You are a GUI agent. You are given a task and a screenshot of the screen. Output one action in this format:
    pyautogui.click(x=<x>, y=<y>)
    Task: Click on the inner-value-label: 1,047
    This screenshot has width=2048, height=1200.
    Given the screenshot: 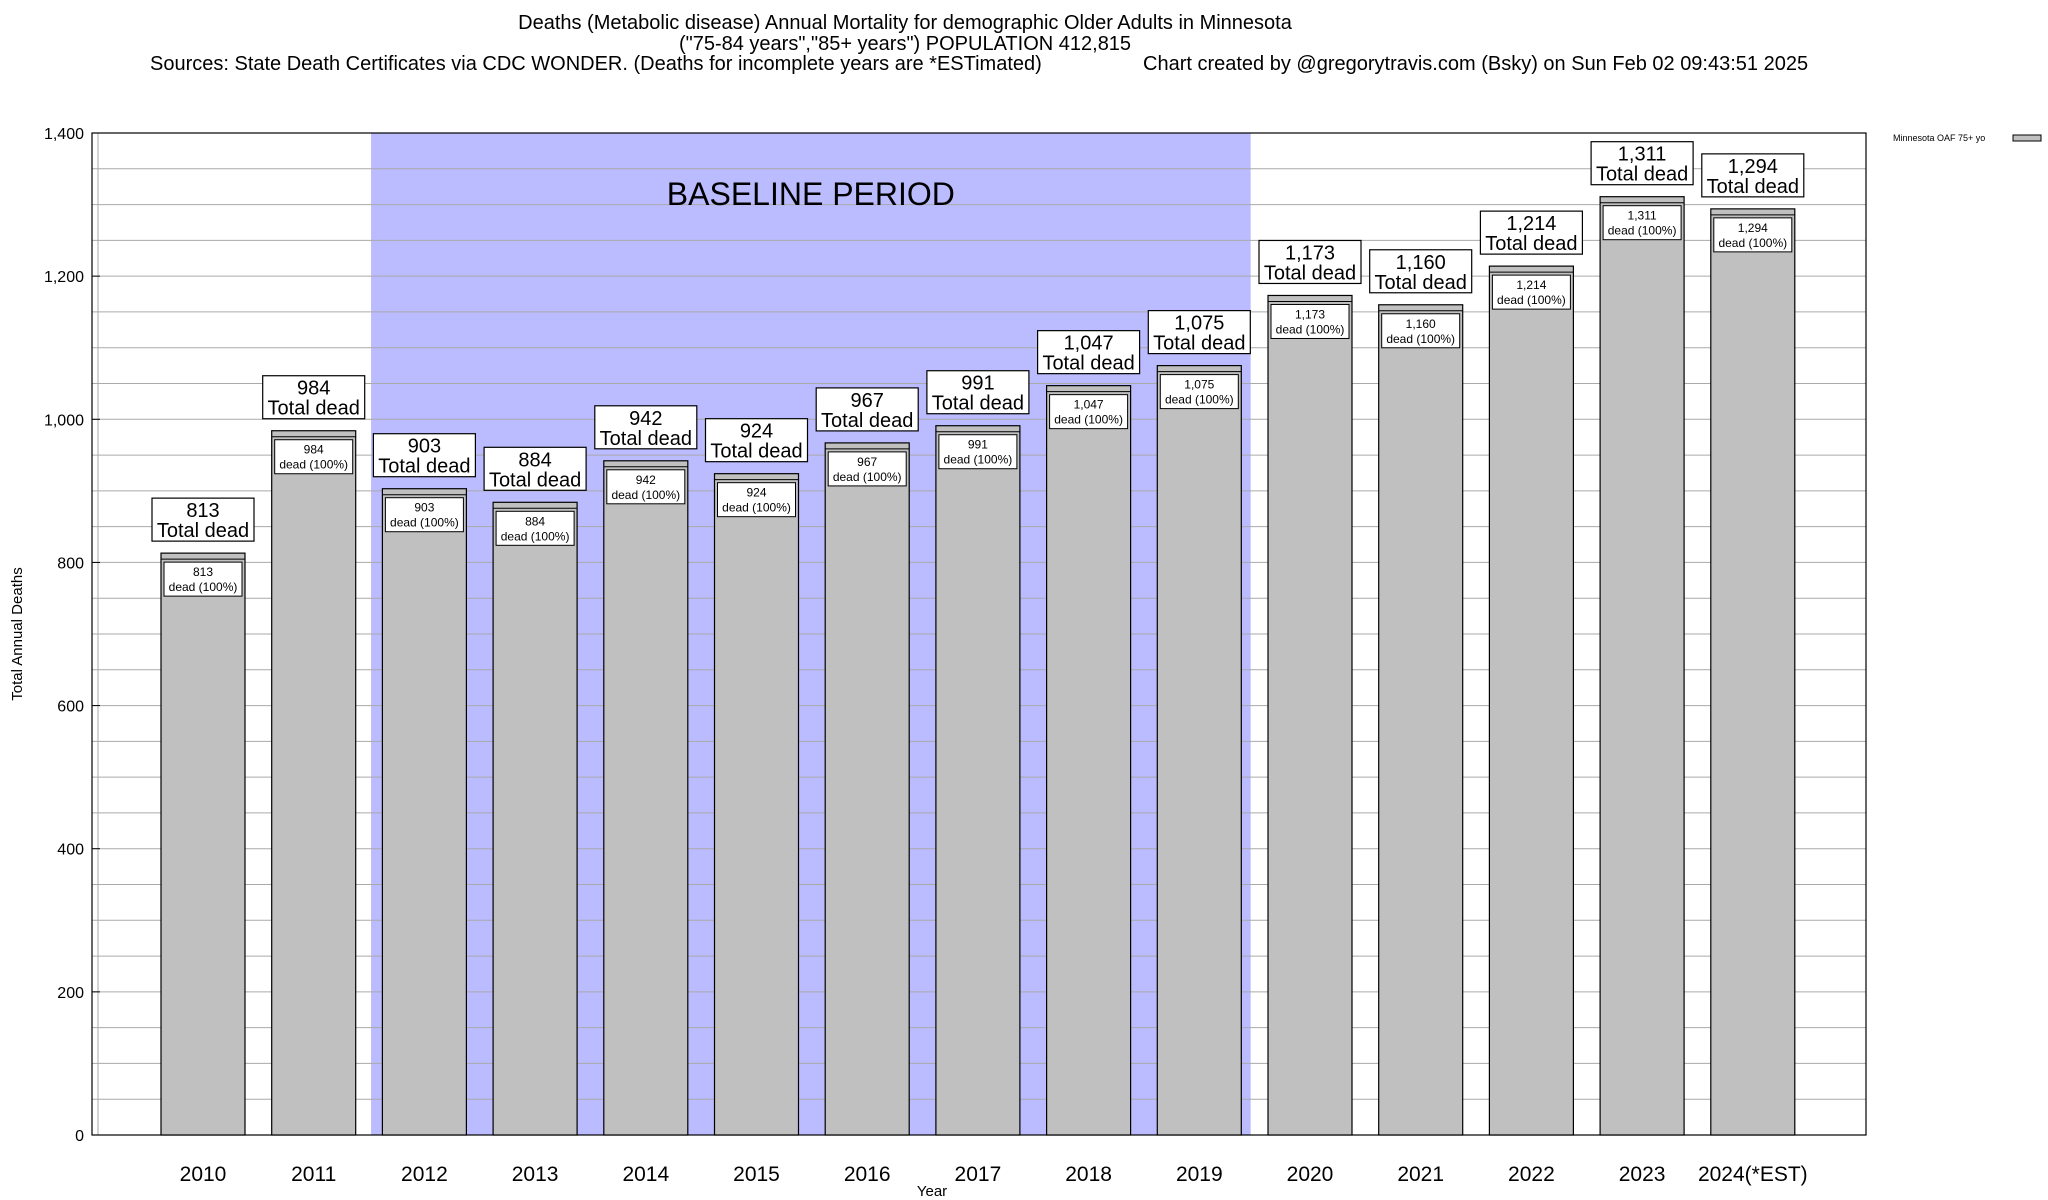 What is the action you would take?
    pyautogui.click(x=1089, y=405)
    